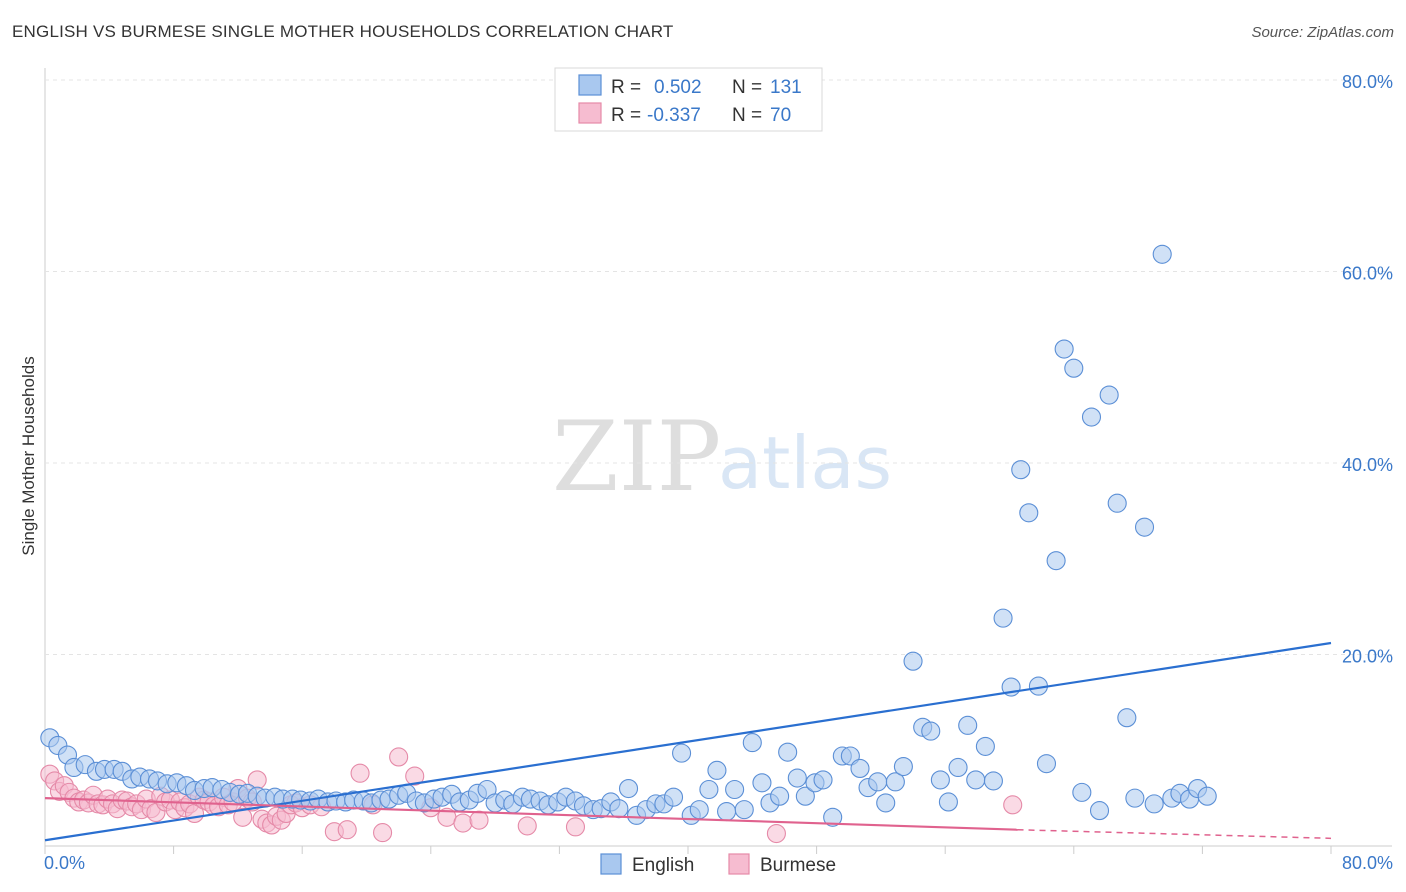 The image size is (1406, 892). Describe the element at coordinates (626, 115) in the screenshot. I see `legend-burmese-r-label: R =` at that location.